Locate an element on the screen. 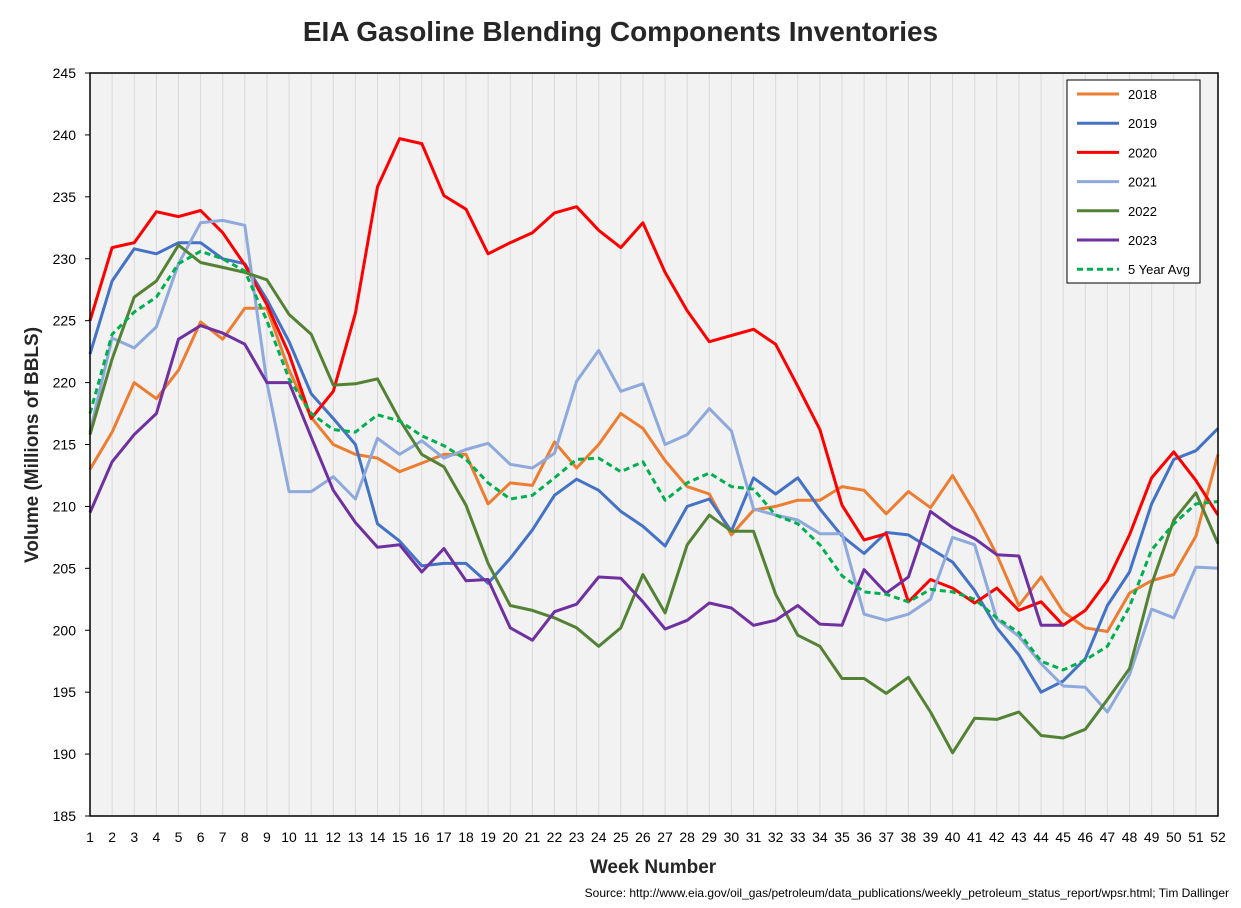 Image resolution: width=1241 pixels, height=908 pixels. x-tick-label: 49 is located at coordinates (1152, 837).